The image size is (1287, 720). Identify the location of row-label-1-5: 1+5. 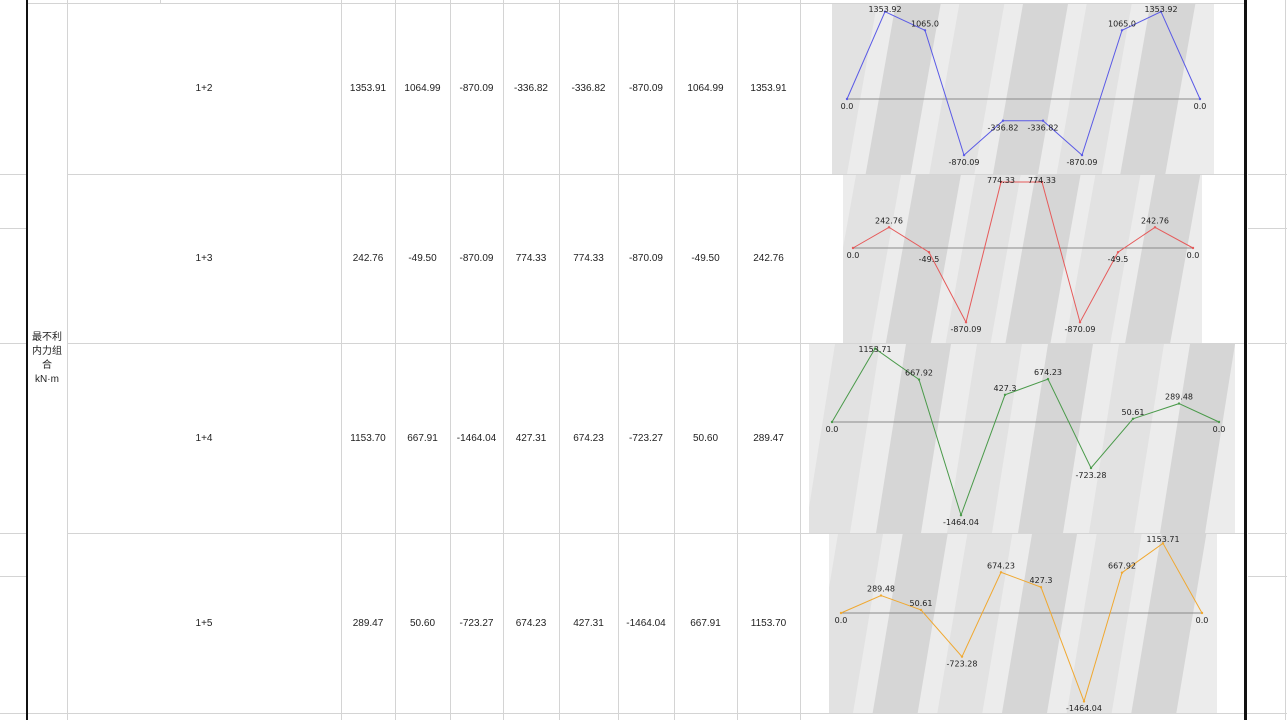
(204, 623).